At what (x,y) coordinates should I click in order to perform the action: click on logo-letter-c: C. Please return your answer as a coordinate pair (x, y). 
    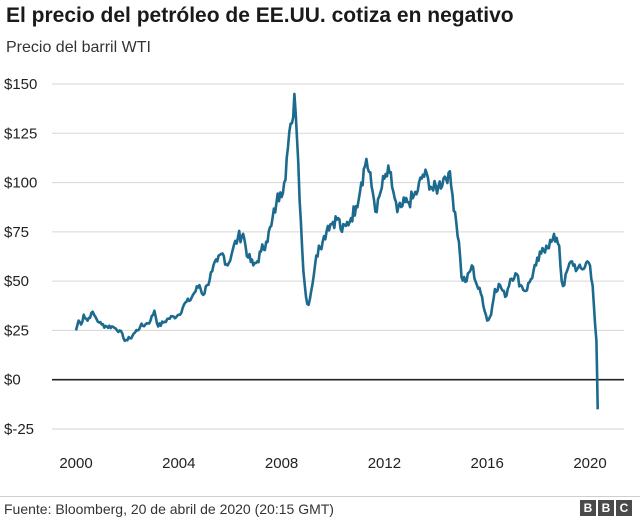
    Looking at the image, I should click on (624, 508).